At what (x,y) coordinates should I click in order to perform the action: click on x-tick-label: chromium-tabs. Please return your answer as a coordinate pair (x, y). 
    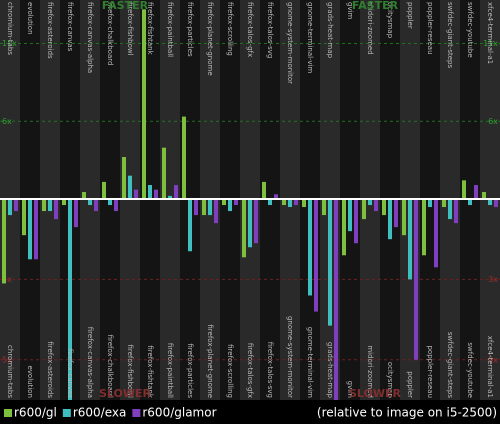
    Looking at the image, I should click on (10, 371).